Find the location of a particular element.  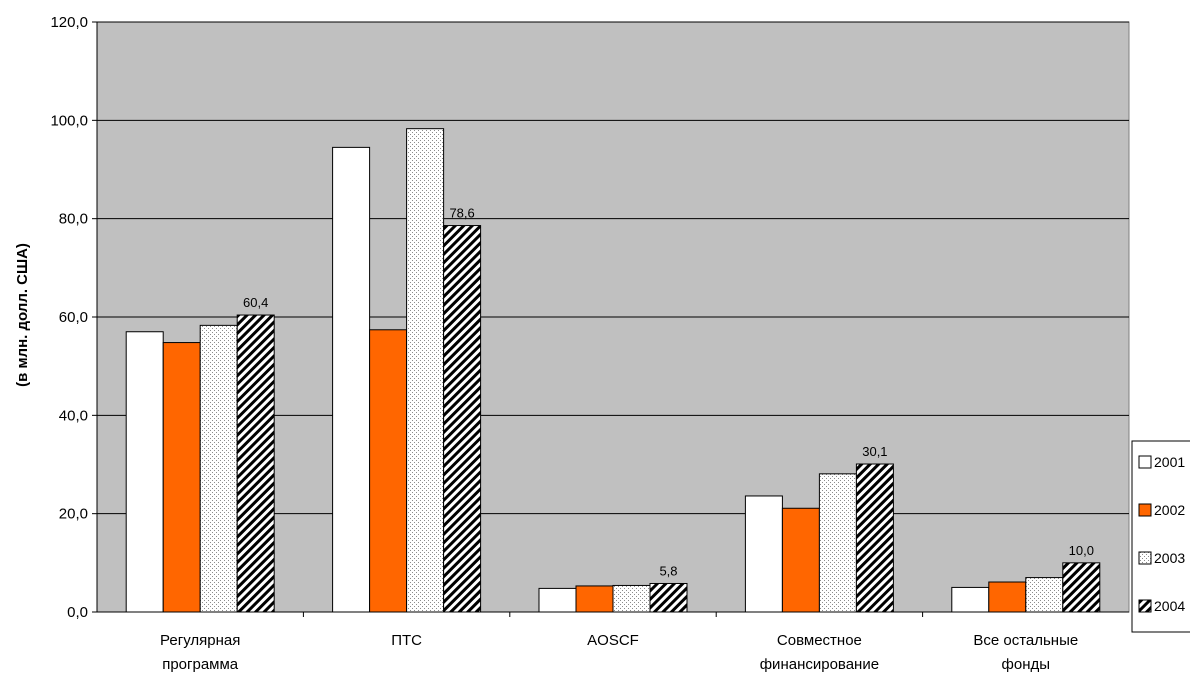

legend-label: 2004 is located at coordinates (1169, 606).